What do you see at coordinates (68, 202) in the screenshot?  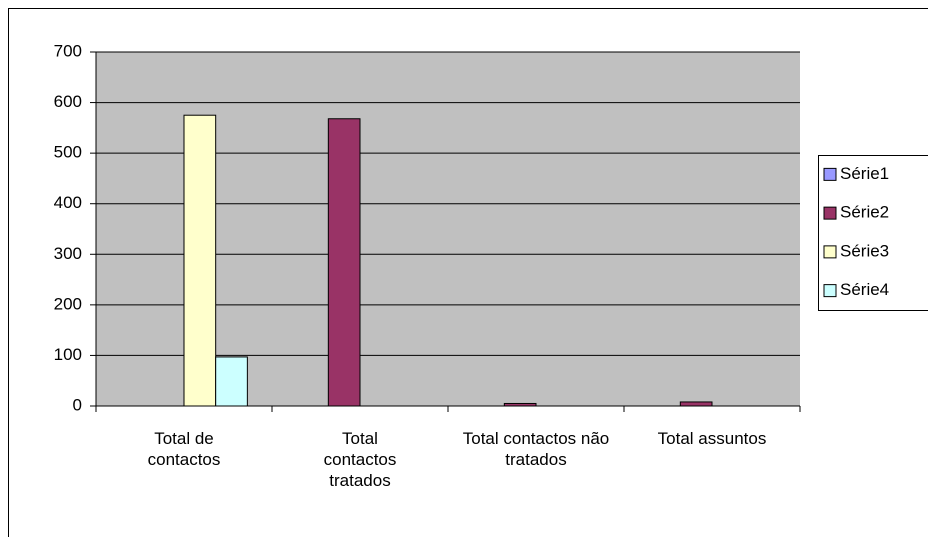 I see `y-tick-label: 400` at bounding box center [68, 202].